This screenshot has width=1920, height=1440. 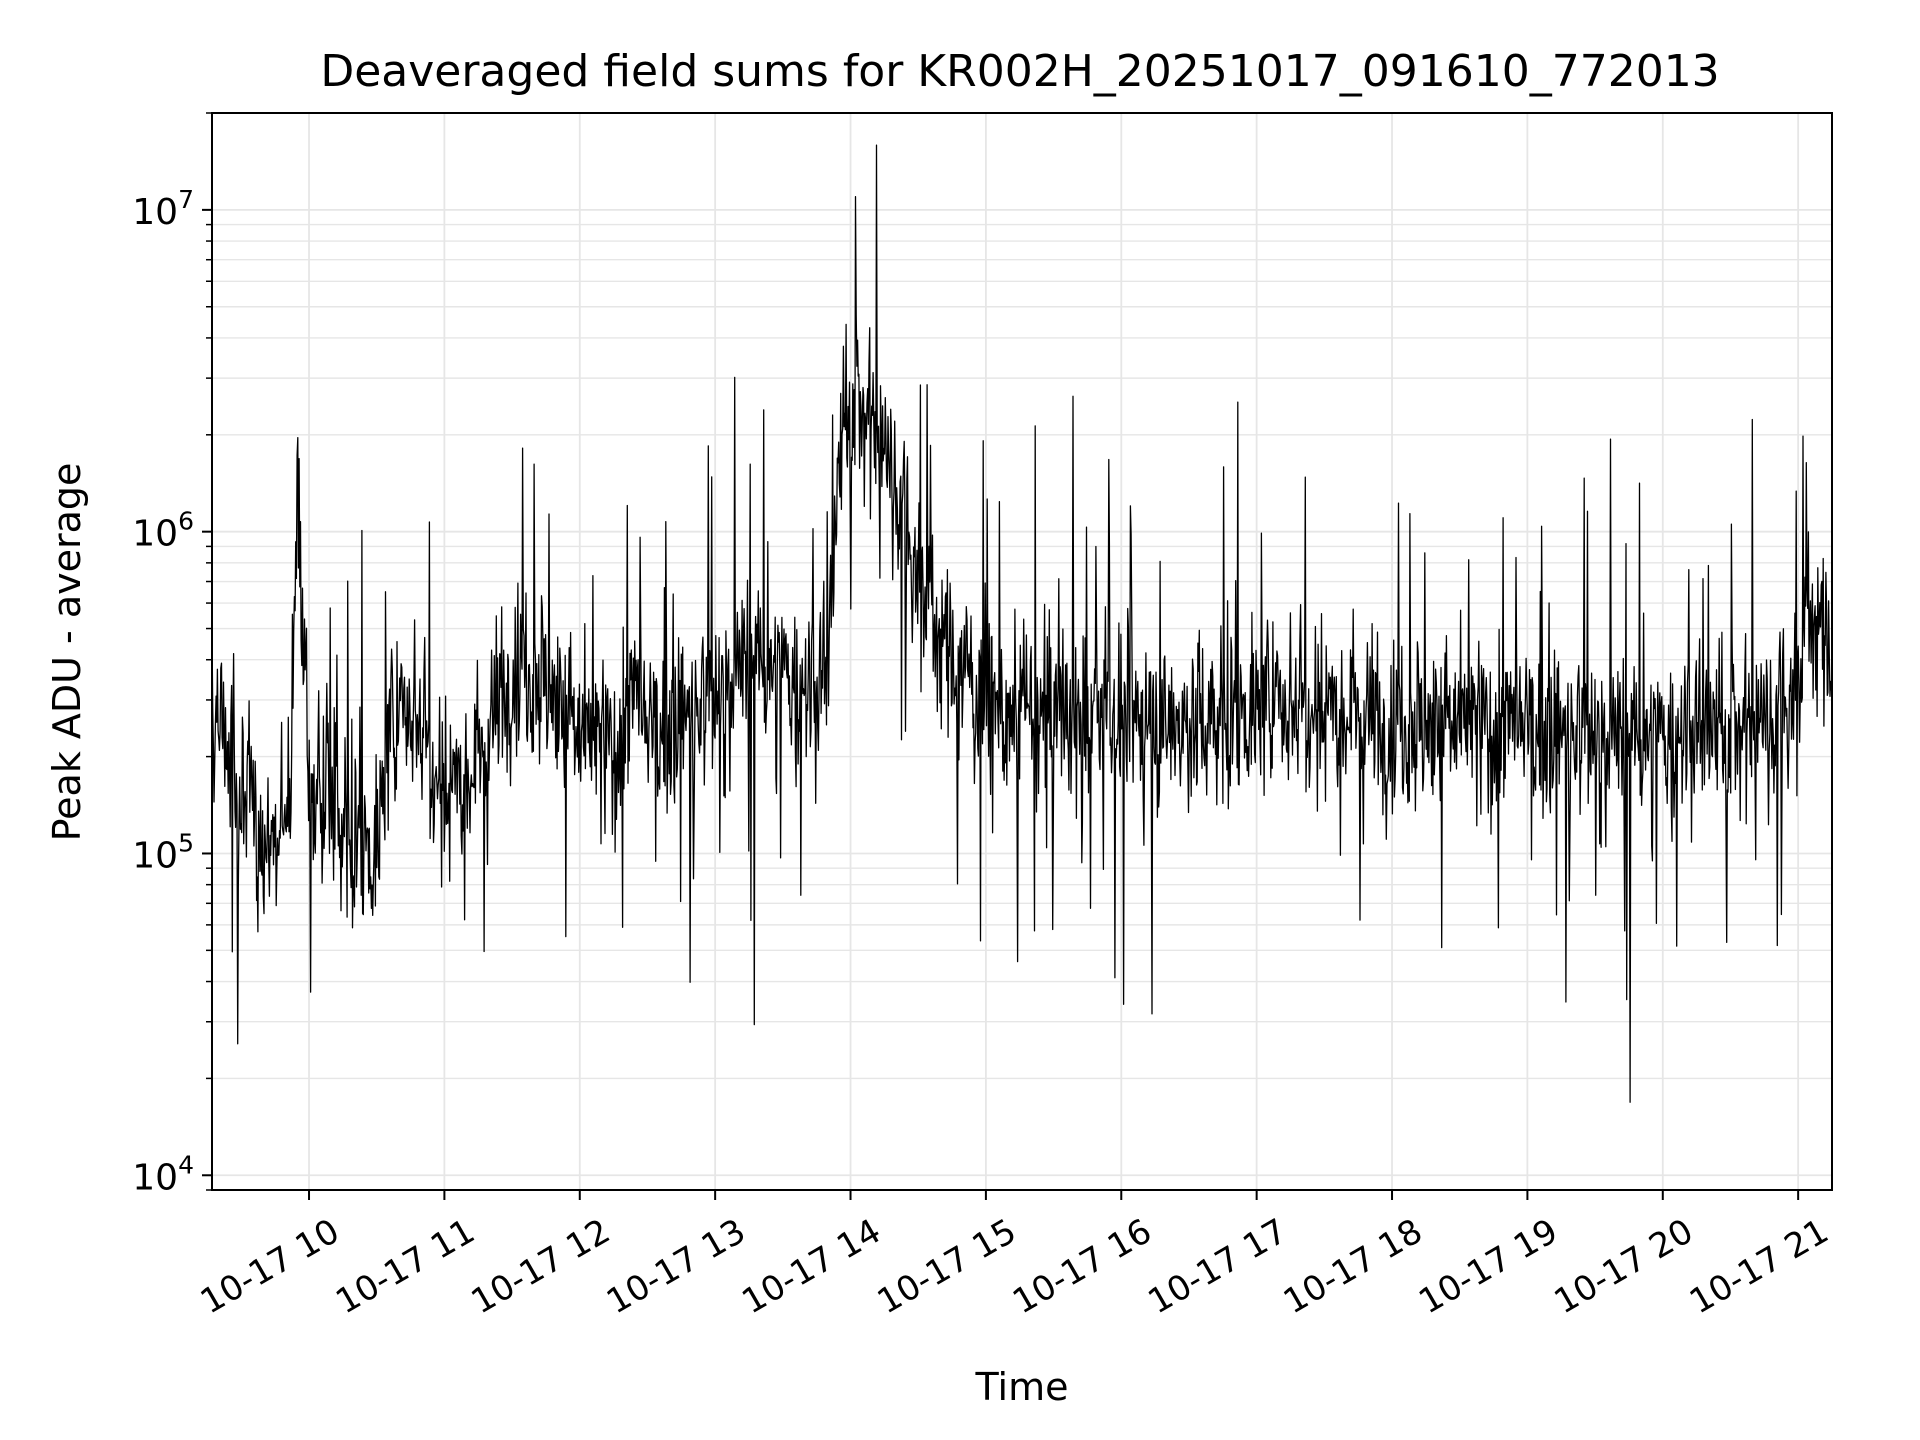 What do you see at coordinates (163, 531) in the screenshot?
I see `y-tick-label: 10⁶` at bounding box center [163, 531].